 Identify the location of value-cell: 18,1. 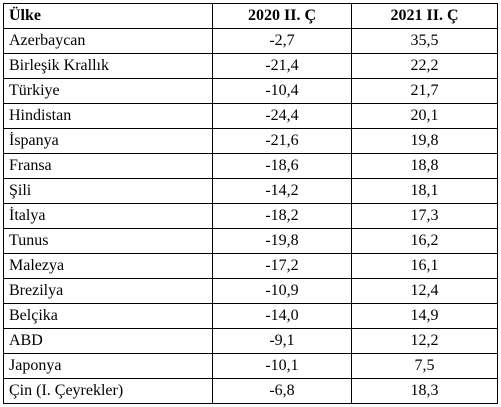
(424, 191).